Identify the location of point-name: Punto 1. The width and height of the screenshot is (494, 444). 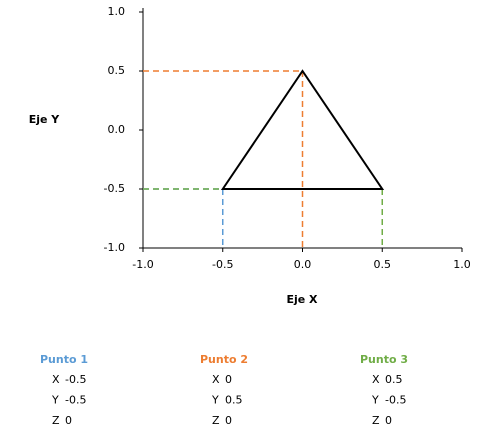
(64, 359).